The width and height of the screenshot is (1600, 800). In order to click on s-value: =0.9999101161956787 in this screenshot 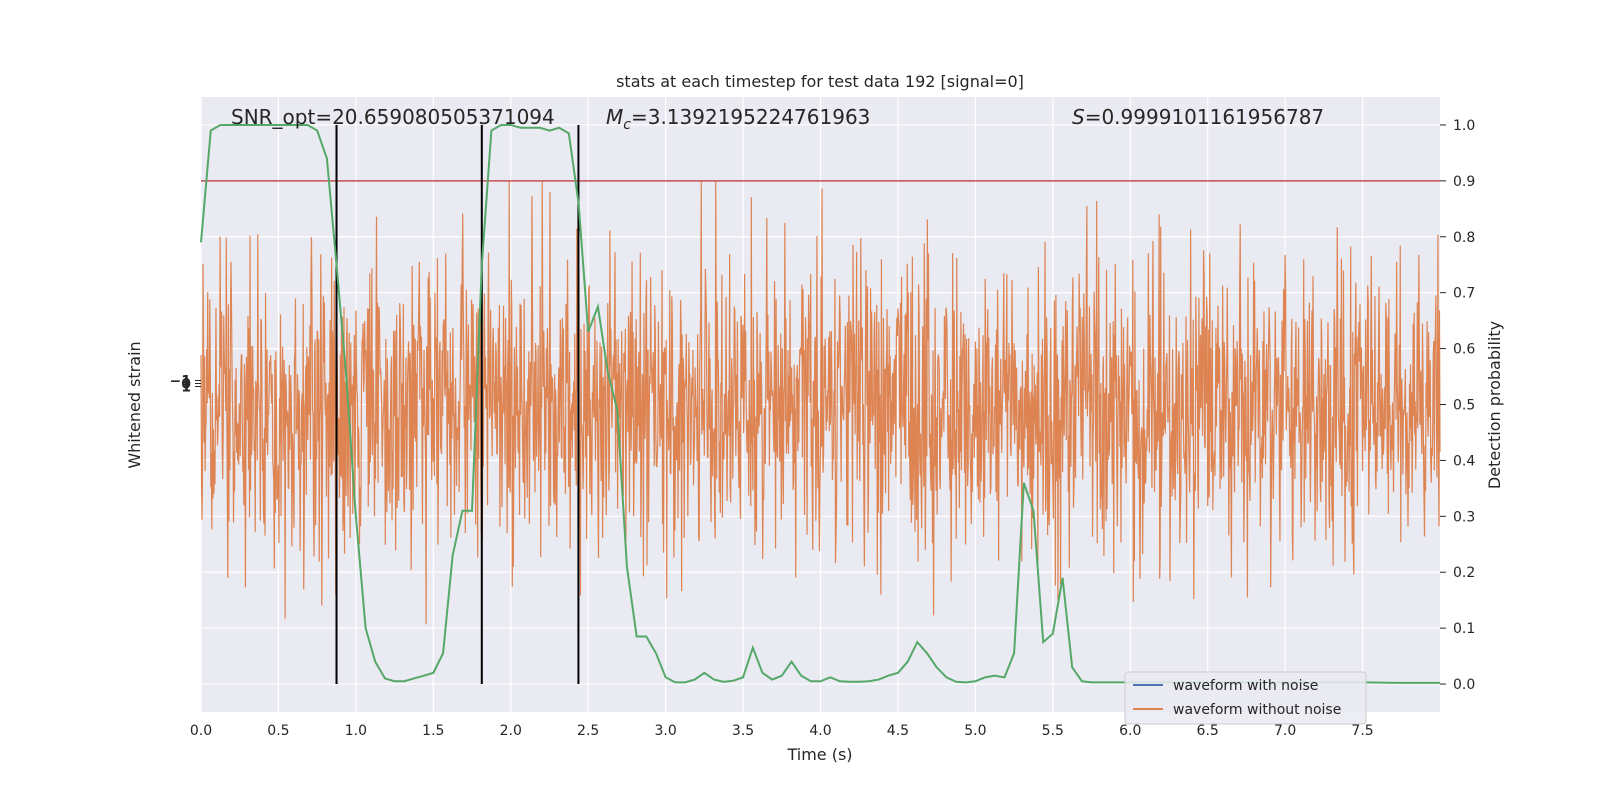, I will do `click(1204, 117)`.